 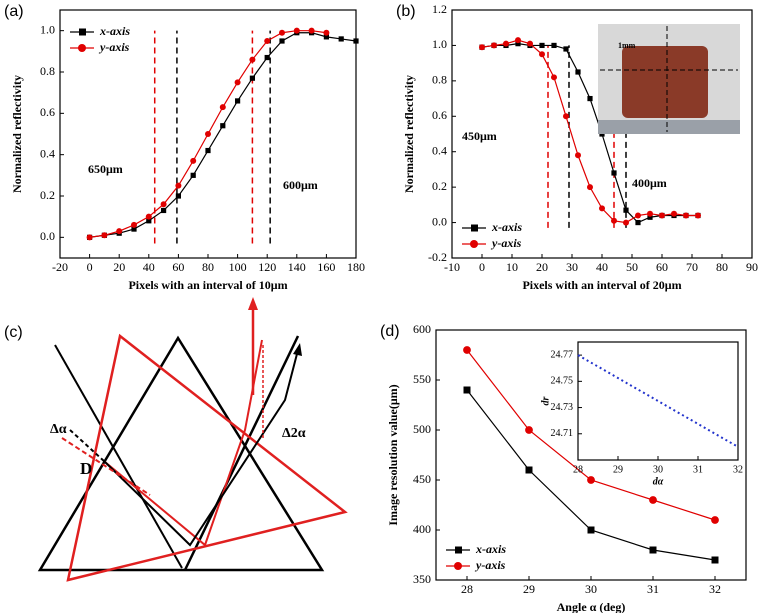 What do you see at coordinates (572, 267) in the screenshot?
I see `x-tick-label: 30` at bounding box center [572, 267].